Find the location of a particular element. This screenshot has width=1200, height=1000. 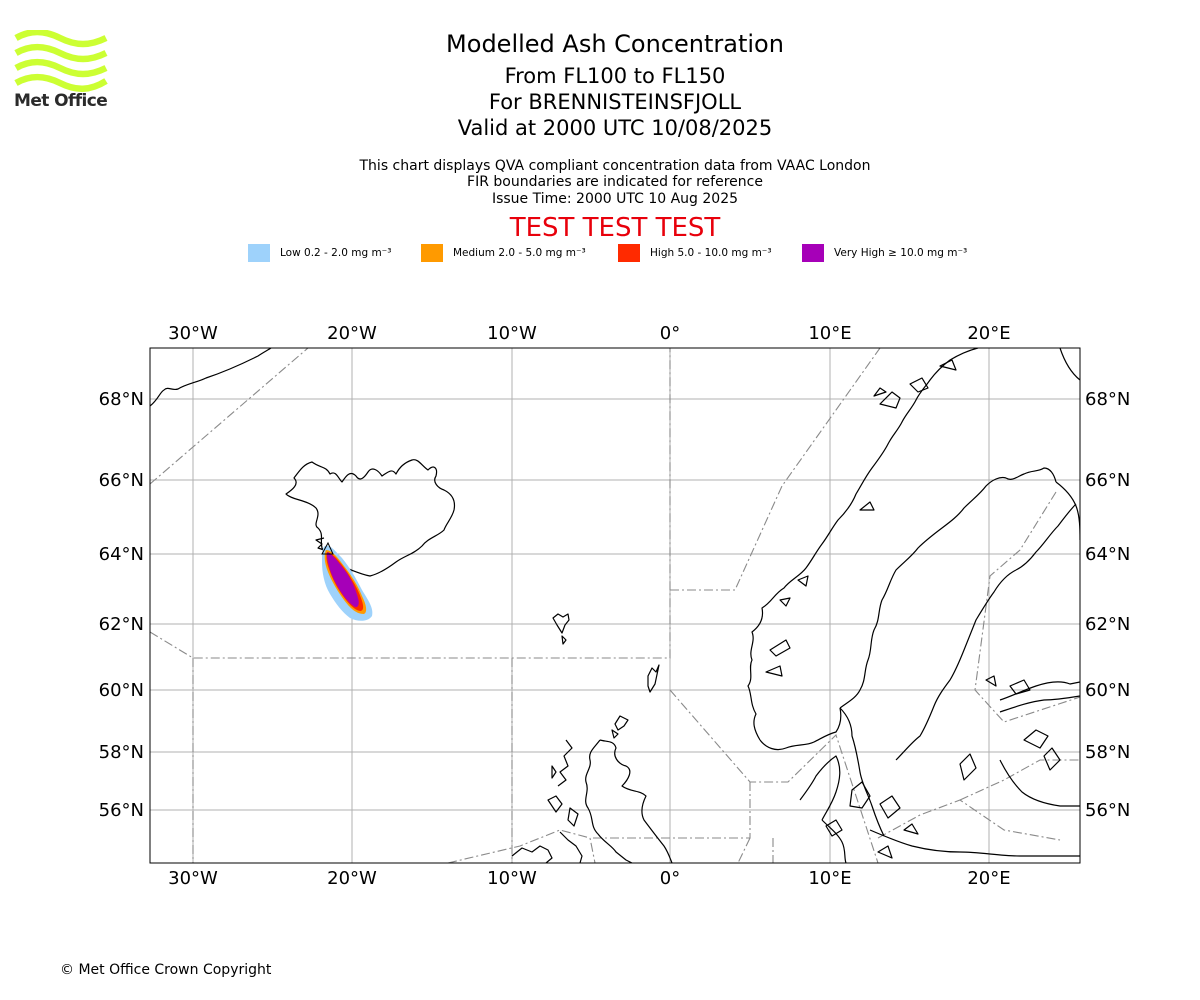

flight-level-range: From FL100 to FL150 is located at coordinates (615, 76).